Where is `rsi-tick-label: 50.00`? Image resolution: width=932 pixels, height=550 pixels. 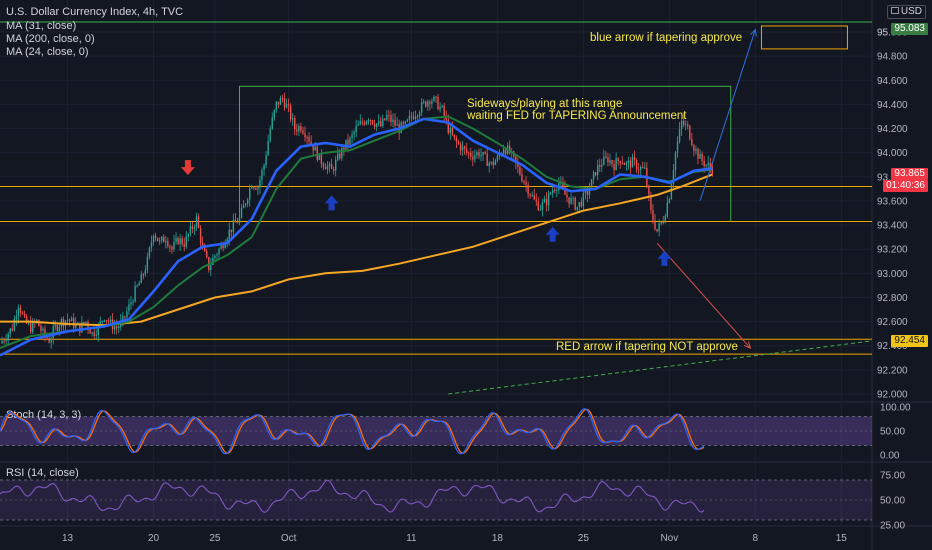 rsi-tick-label: 50.00 is located at coordinates (892, 501).